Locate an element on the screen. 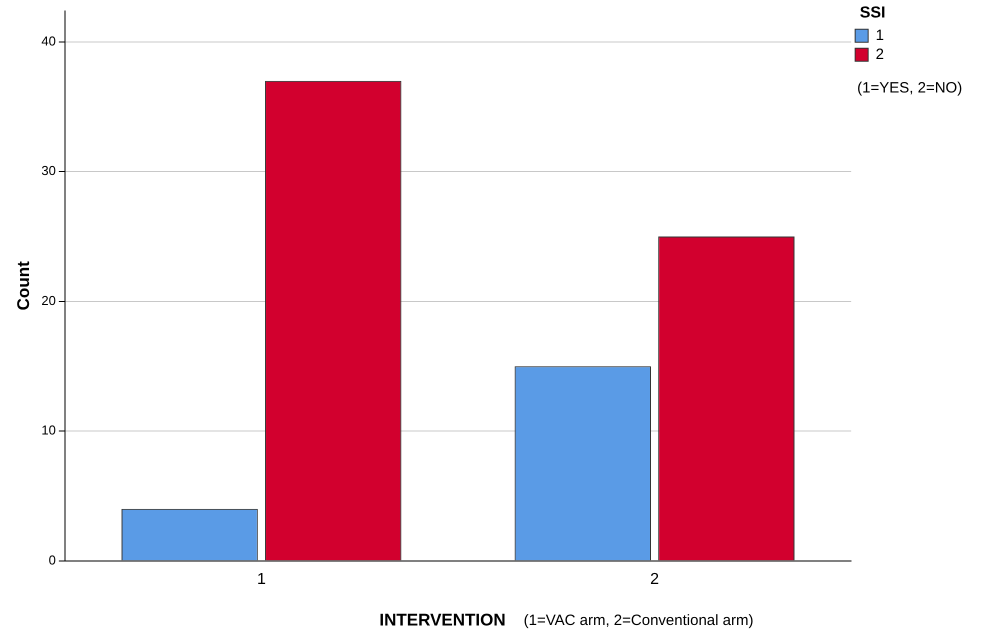 This screenshot has width=989, height=637. legend-label: 1 is located at coordinates (880, 35).